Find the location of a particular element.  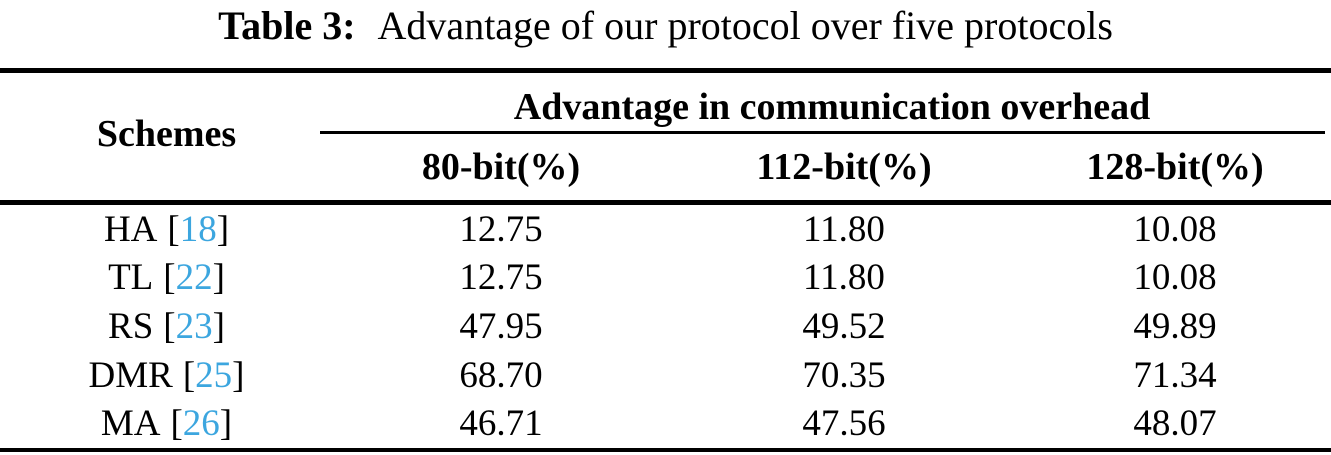

value-cell: 70.35 is located at coordinates (844, 375).